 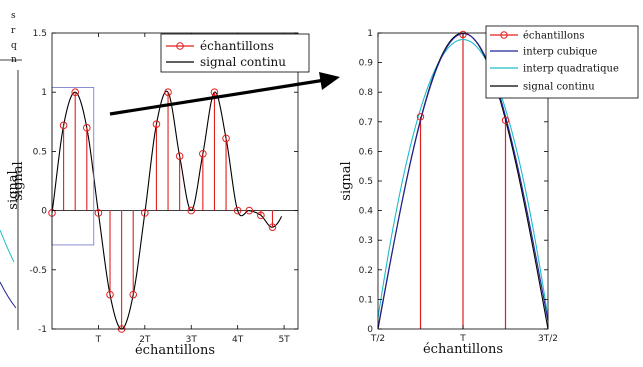 What do you see at coordinates (571, 69) in the screenshot?
I see `legend-label-quadratic: interp quadratique` at bounding box center [571, 69].